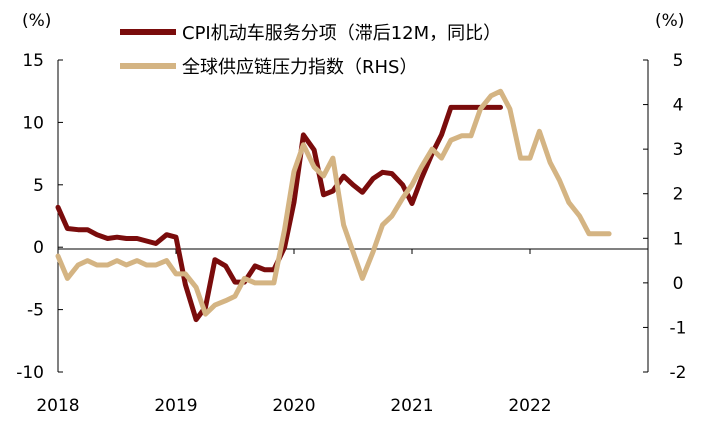 The height and width of the screenshot is (424, 705). What do you see at coordinates (341, 33) in the screenshot?
I see `legend-label-cpi: CPI机动车服务分项（滞后12M，同比）` at bounding box center [341, 33].